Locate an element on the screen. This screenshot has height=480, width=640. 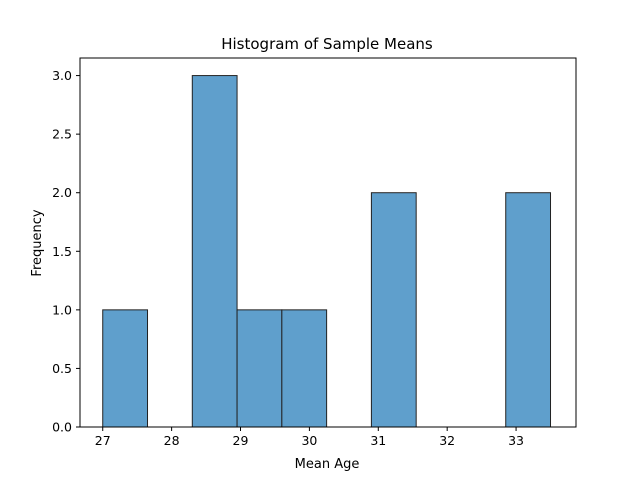
x-axis-ticks: 27 28 29 30 31 32 33 is located at coordinates (309, 437).